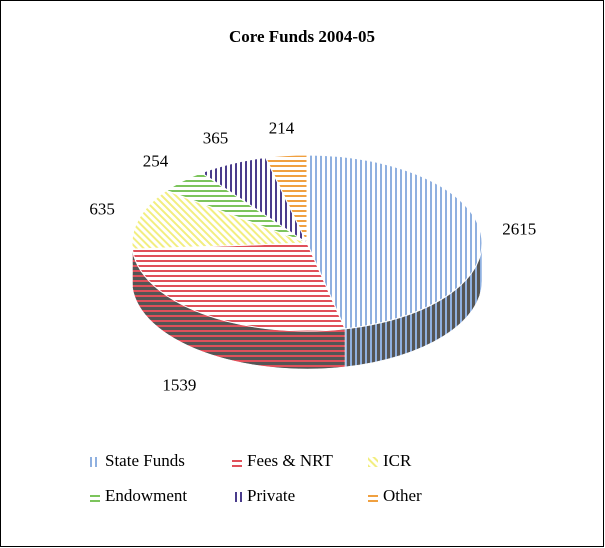  What do you see at coordinates (282, 127) in the screenshot?
I see `data-label: 214` at bounding box center [282, 127].